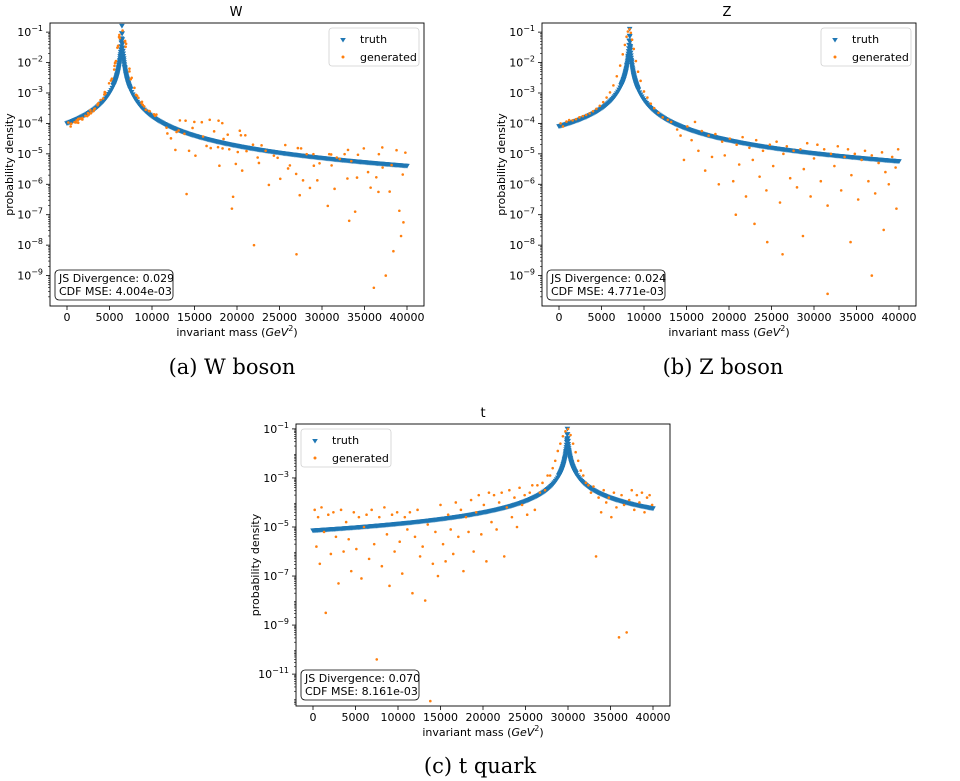 The height and width of the screenshot is (781, 960). I want to click on x-tick-label: 15000, so click(440, 717).